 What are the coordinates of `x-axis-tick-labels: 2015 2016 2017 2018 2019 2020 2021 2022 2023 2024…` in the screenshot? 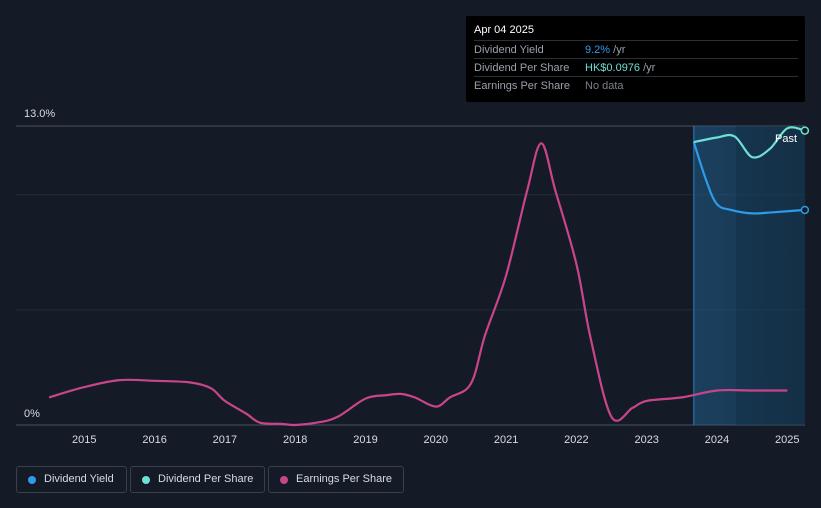 It's located at (435, 440).